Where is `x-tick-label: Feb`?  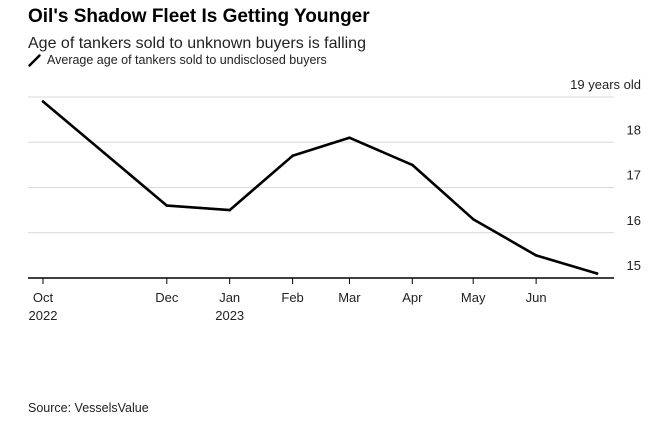
x-tick-label: Feb is located at coordinates (292, 297).